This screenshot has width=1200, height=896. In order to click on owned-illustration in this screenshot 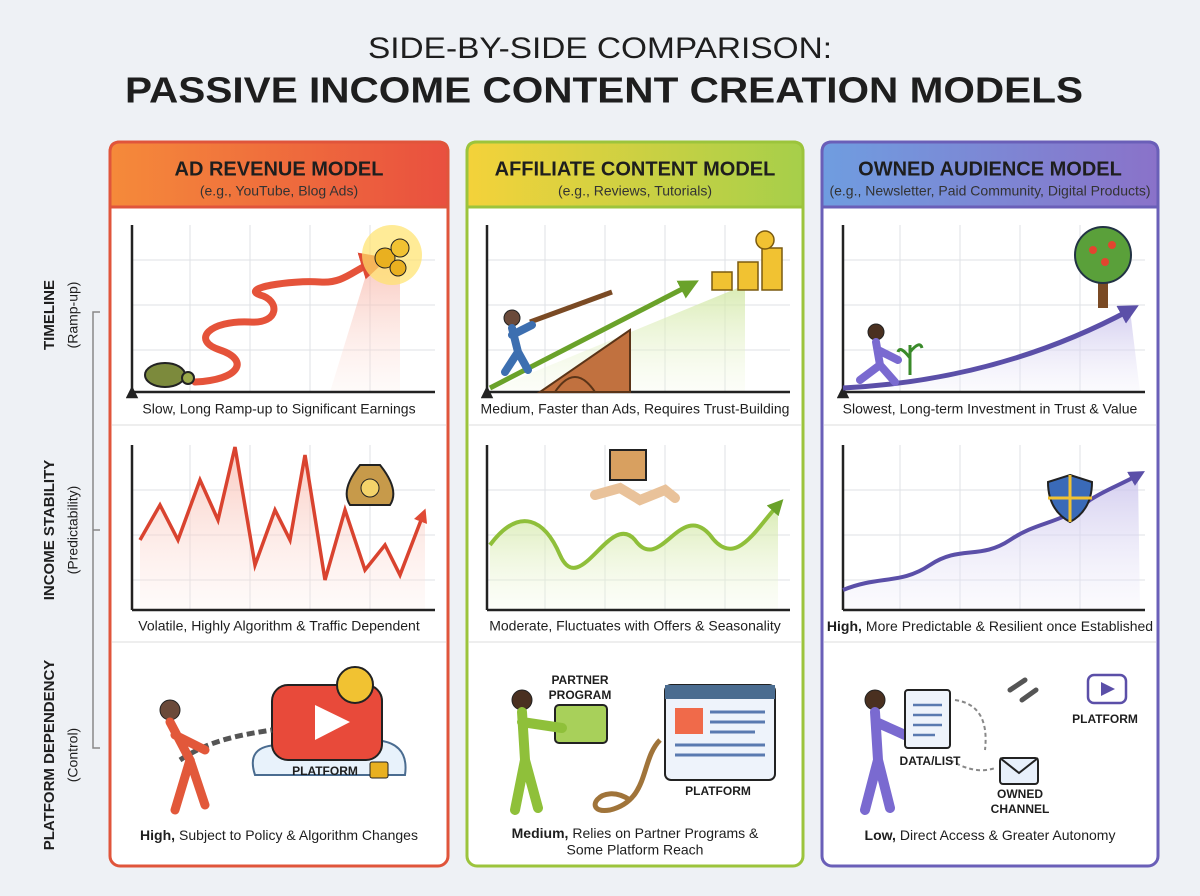, I will do `click(994, 744)`.